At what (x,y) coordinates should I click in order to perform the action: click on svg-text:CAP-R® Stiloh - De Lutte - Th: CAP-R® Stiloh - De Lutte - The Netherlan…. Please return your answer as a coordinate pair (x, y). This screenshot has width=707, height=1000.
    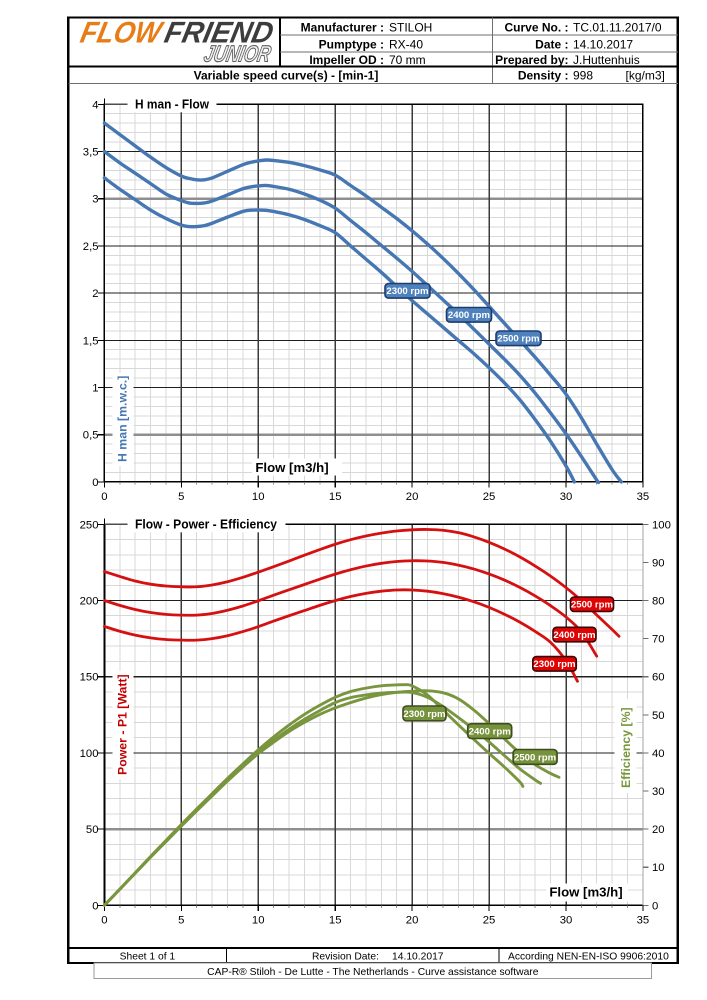
    Looking at the image, I should click on (373, 972).